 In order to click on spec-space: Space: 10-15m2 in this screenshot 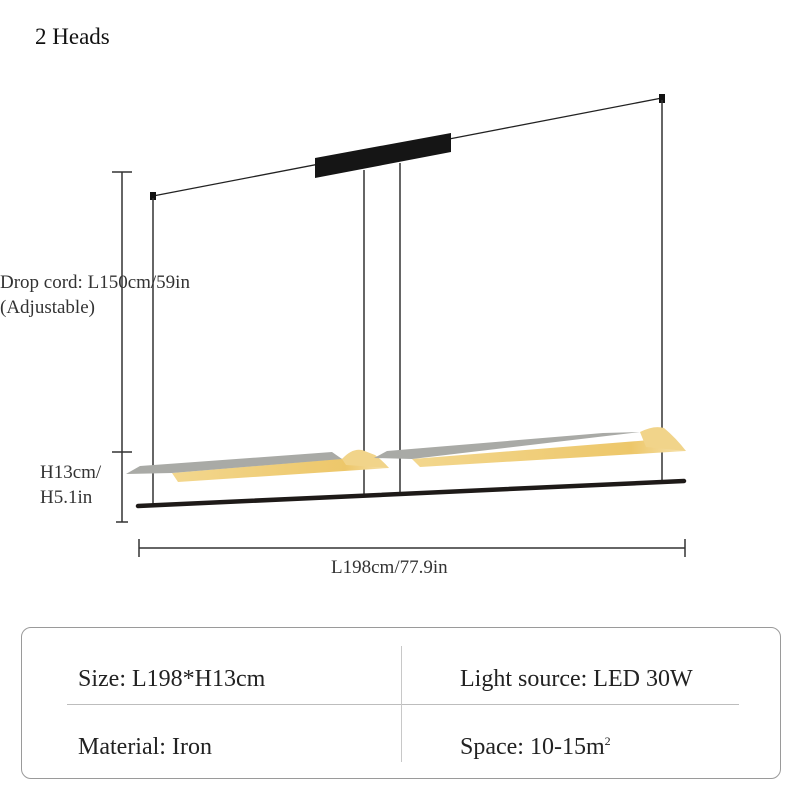, I will do `click(535, 747)`.